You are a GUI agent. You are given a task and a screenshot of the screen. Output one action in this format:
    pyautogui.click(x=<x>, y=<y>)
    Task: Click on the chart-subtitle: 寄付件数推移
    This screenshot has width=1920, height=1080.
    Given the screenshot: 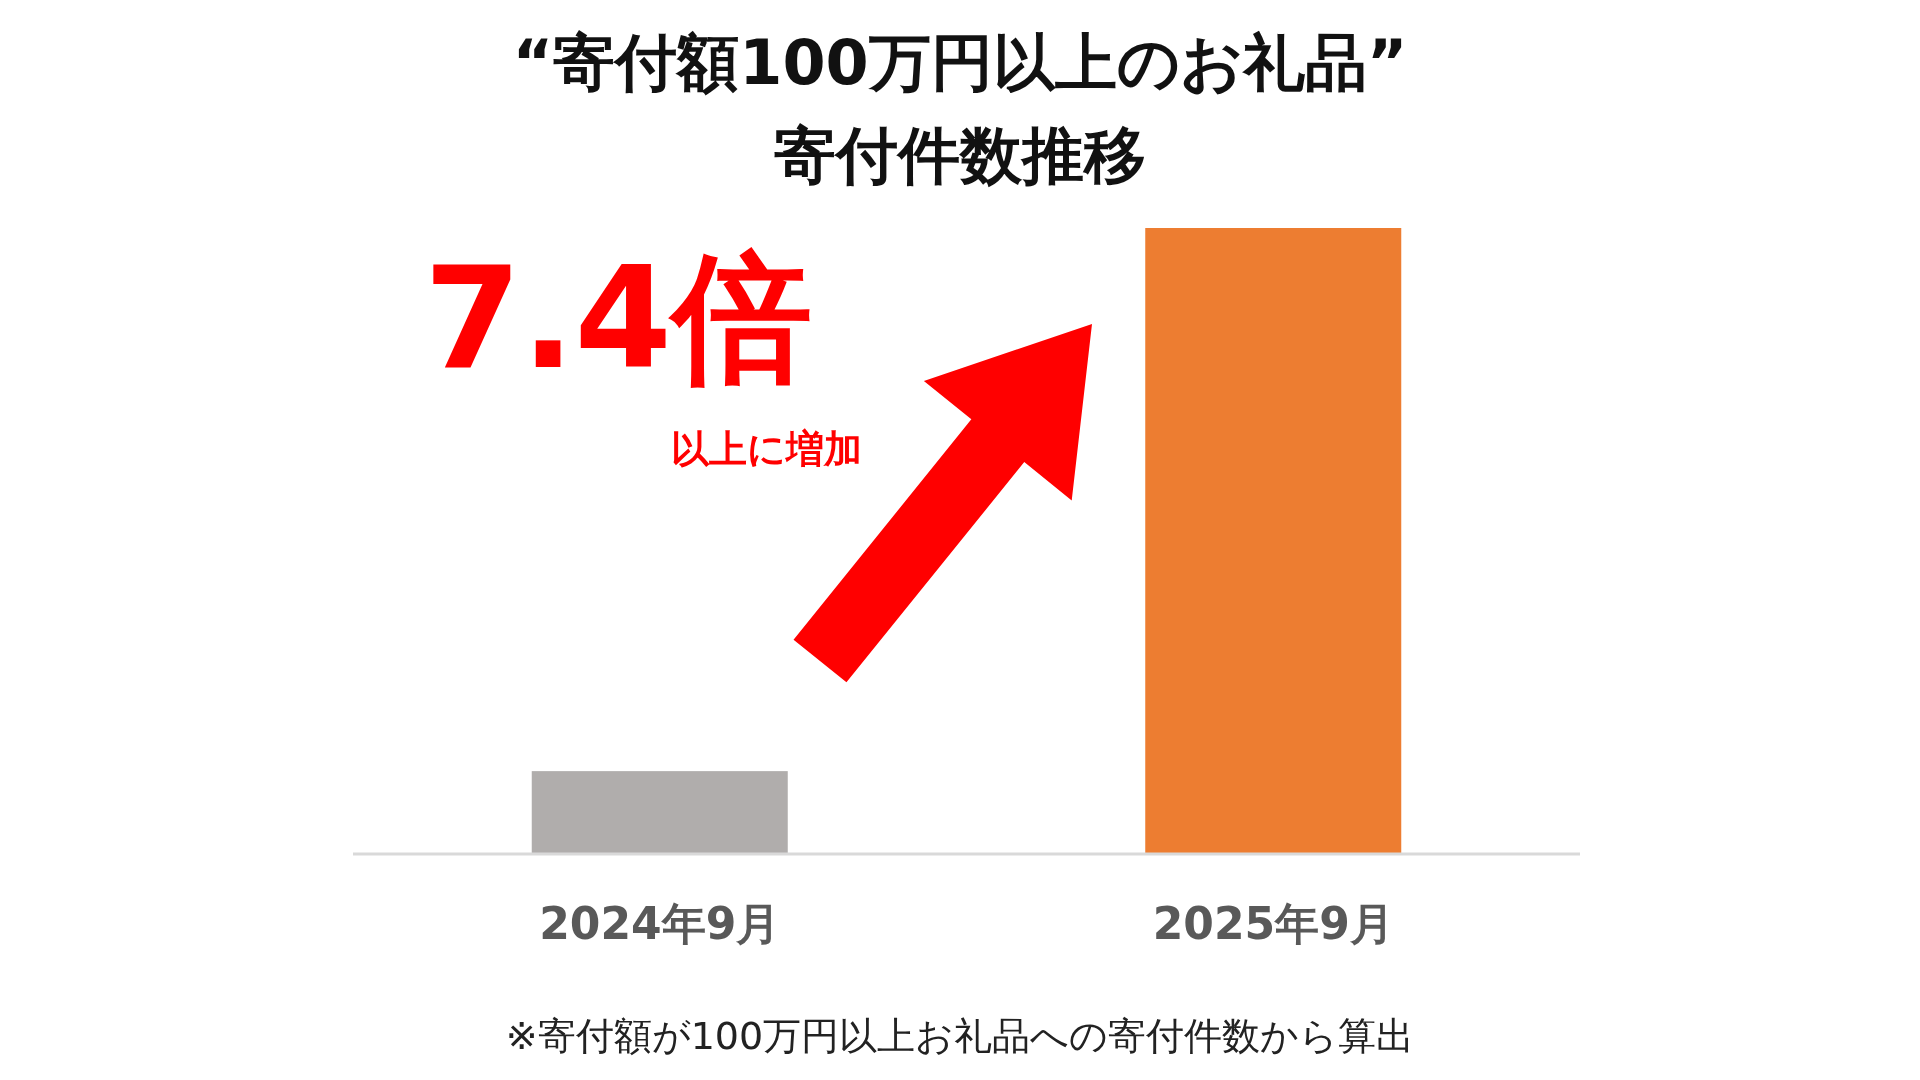 What is the action you would take?
    pyautogui.click(x=960, y=156)
    